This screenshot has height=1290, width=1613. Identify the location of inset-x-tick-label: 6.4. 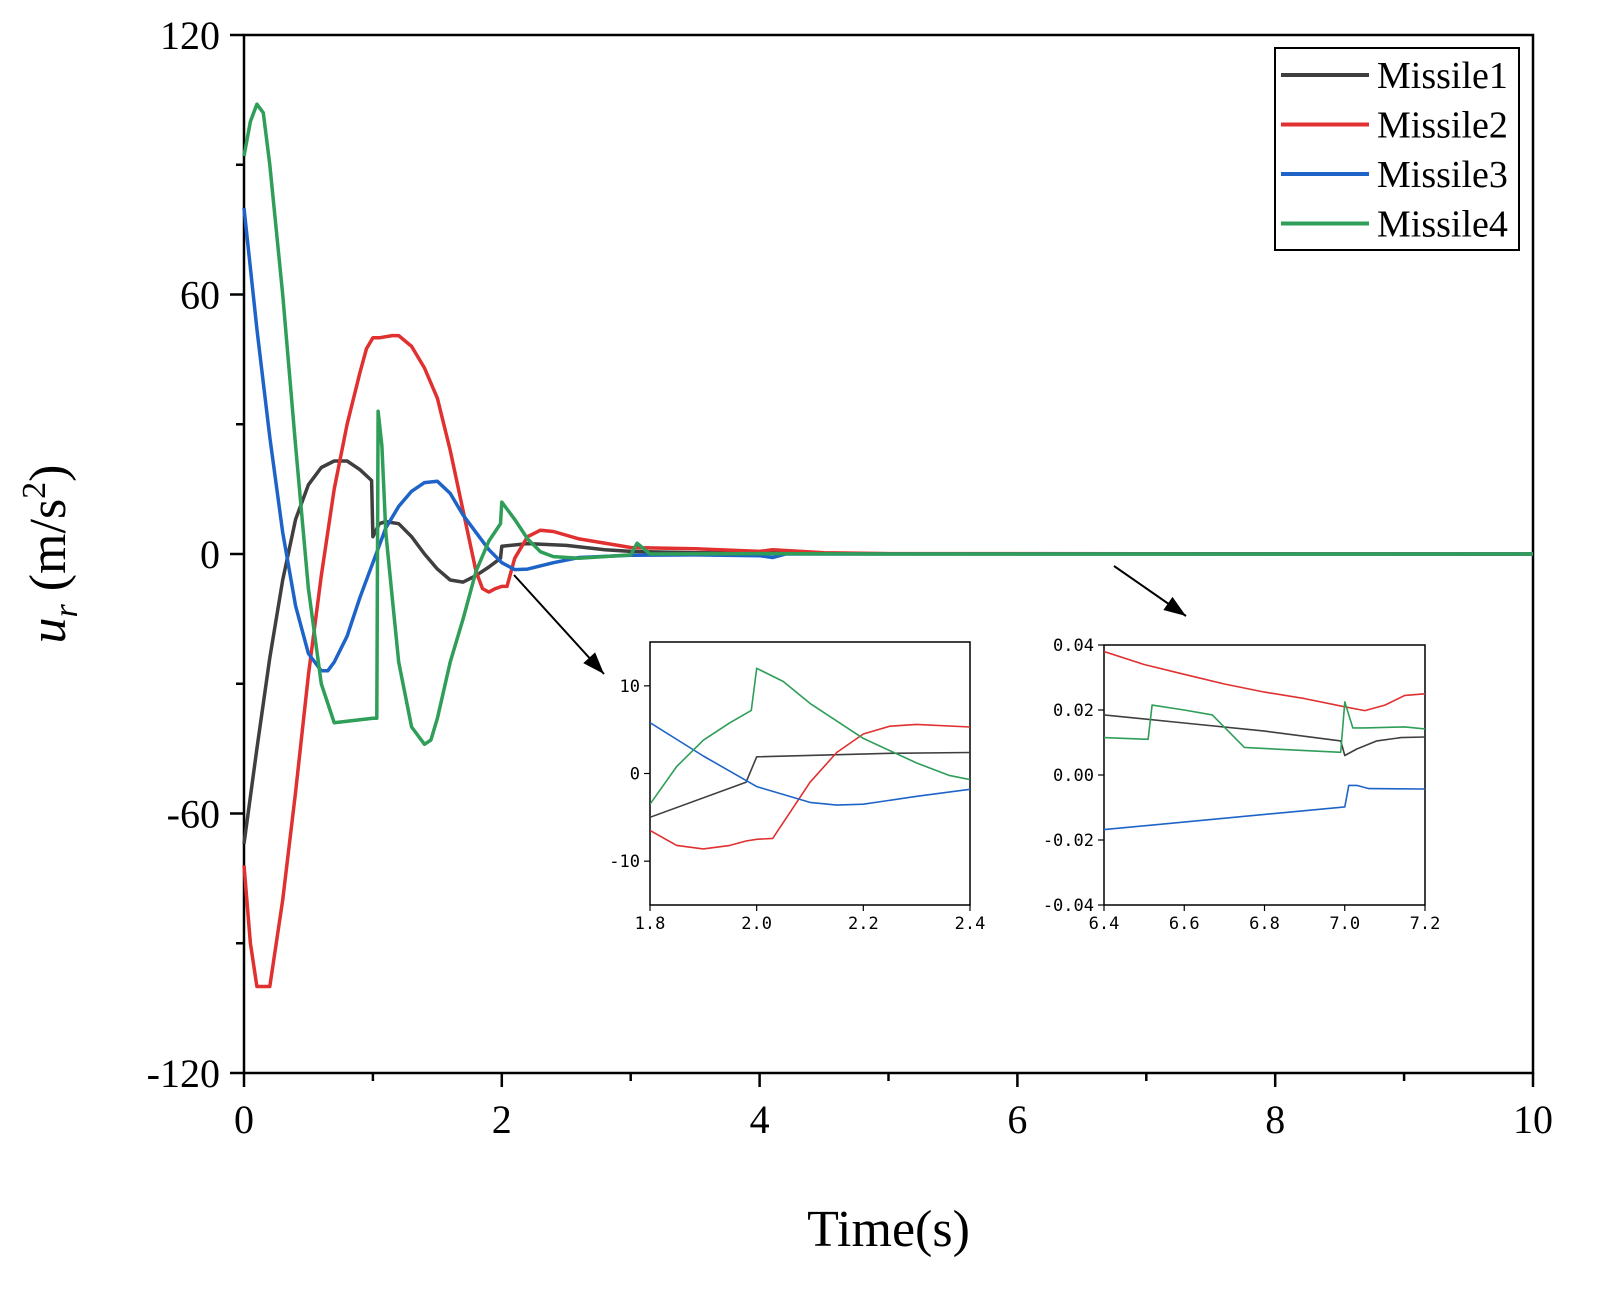
(1104, 924).